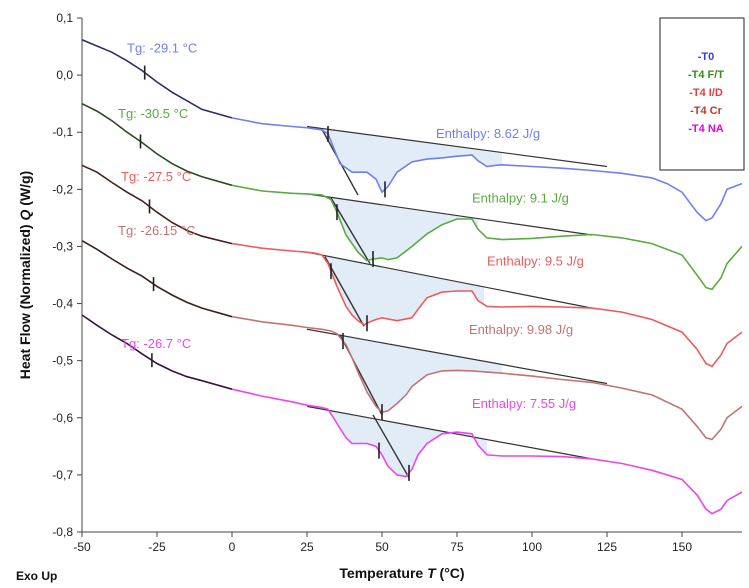 The height and width of the screenshot is (588, 749). What do you see at coordinates (382, 547) in the screenshot?
I see `x-tick-label: 50` at bounding box center [382, 547].